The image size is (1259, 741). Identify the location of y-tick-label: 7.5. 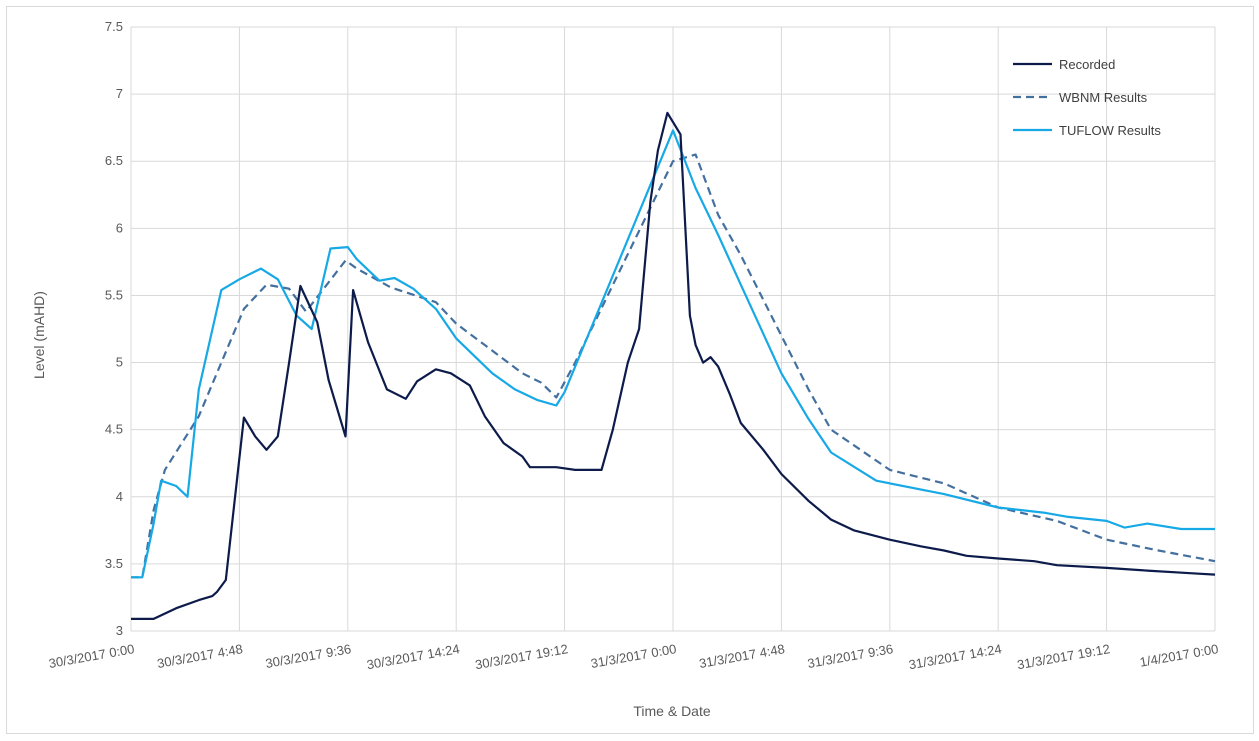
(114, 26).